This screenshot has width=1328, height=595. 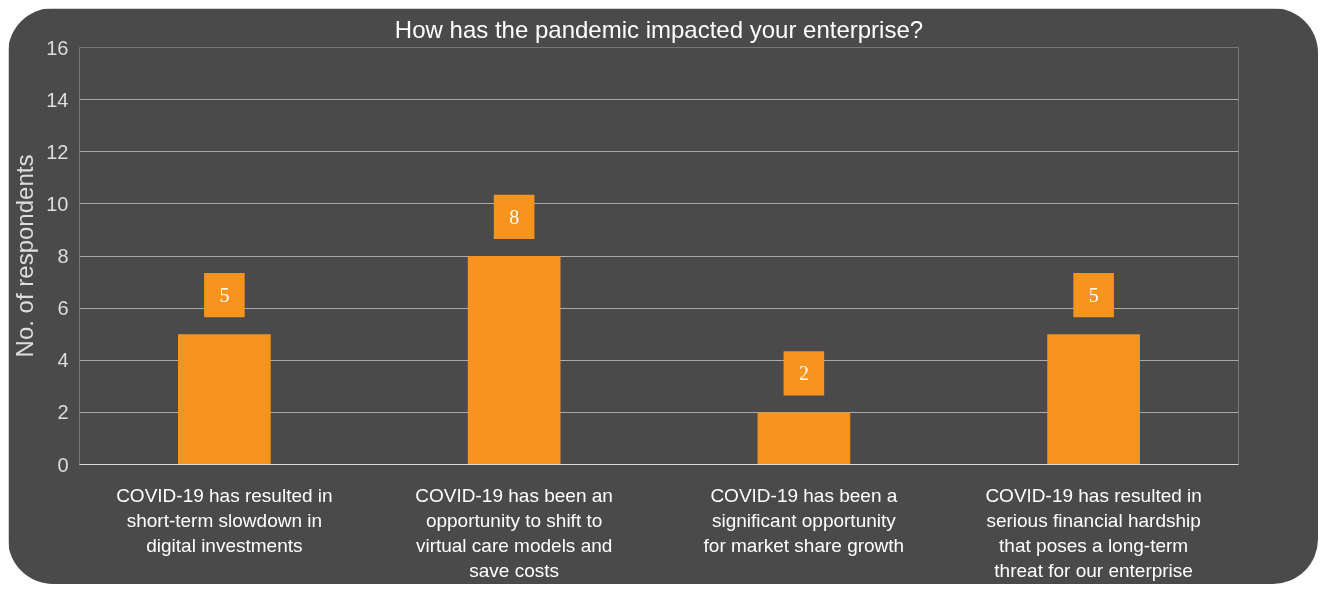 I want to click on y-tick-label: 12, so click(x=57, y=151).